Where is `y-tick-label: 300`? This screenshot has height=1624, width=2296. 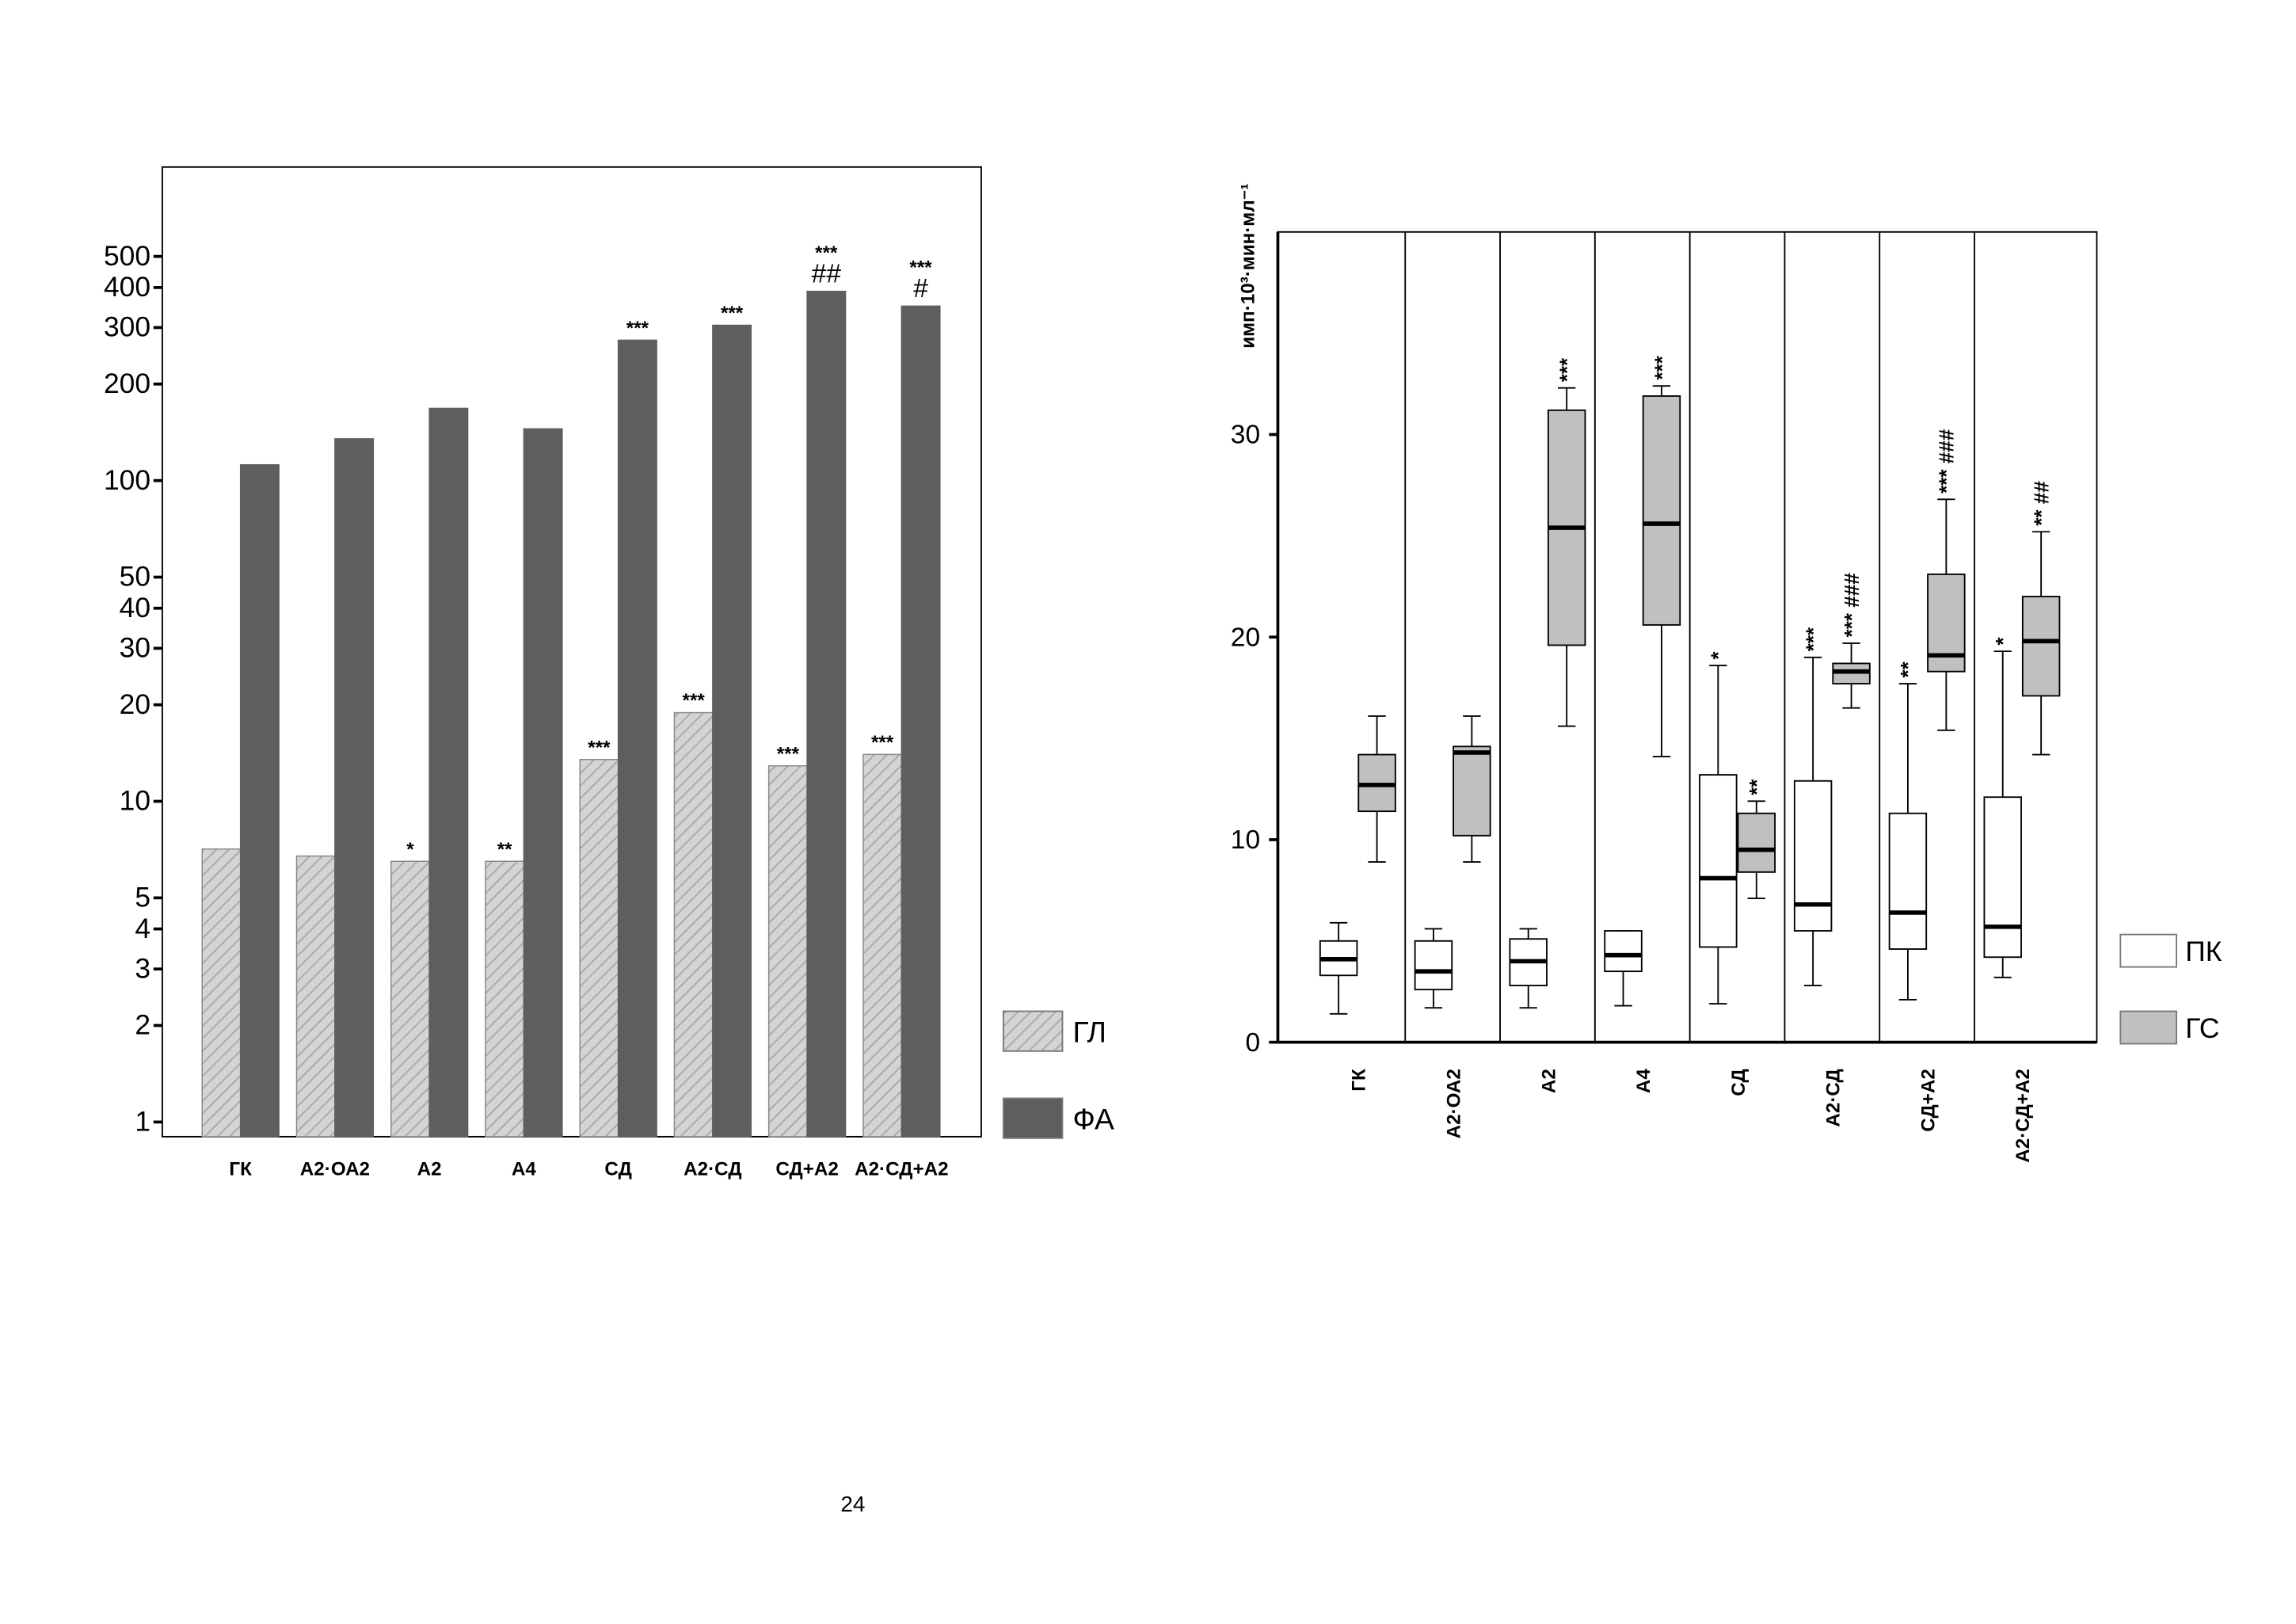
y-tick-label: 300 is located at coordinates (127, 328).